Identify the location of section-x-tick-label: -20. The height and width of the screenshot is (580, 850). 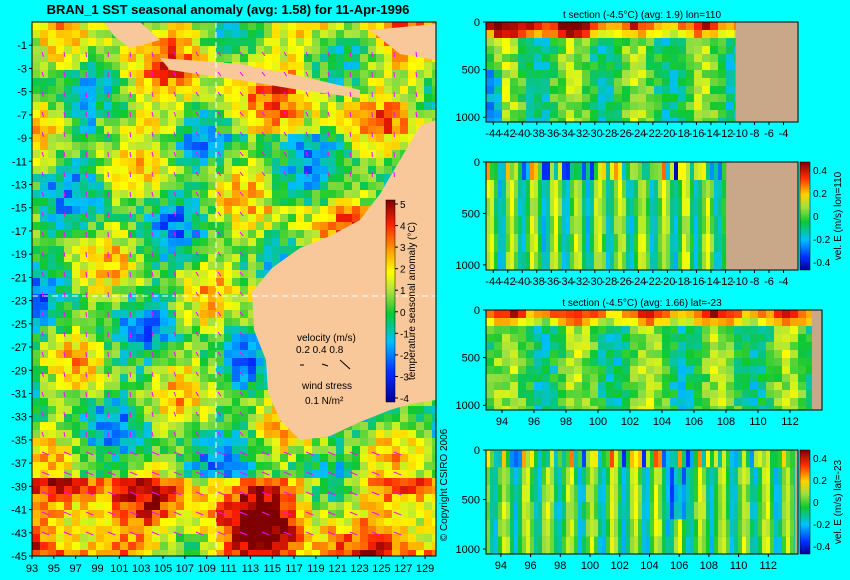
(667, 134).